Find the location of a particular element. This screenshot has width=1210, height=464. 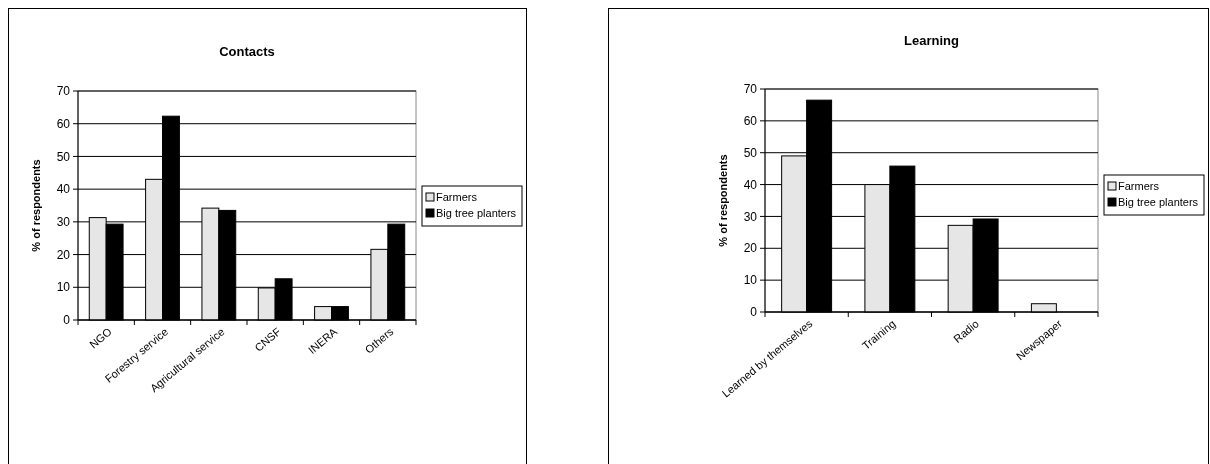

chart-title: Contacts is located at coordinates (247, 51).